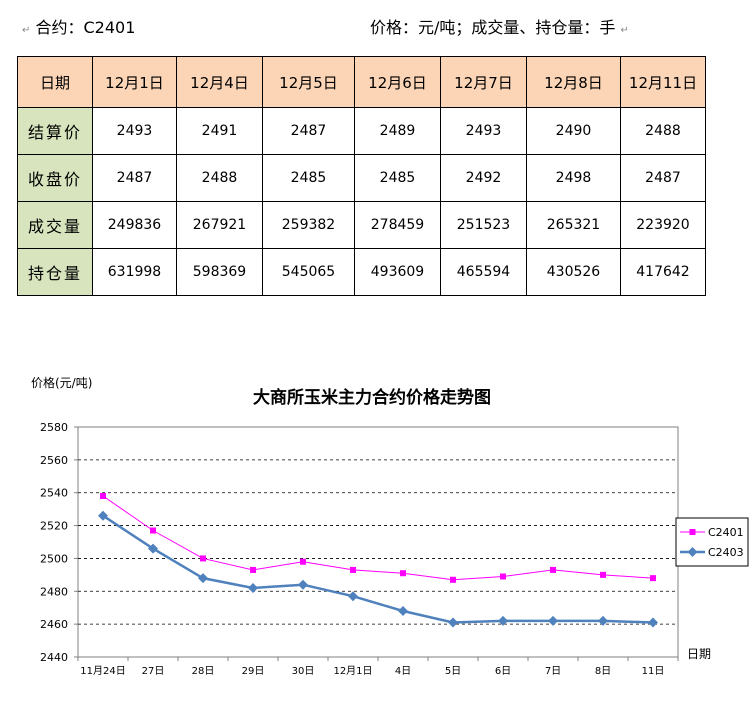 The width and height of the screenshot is (752, 703). I want to click on y-tick-label: 2540, so click(54, 493).